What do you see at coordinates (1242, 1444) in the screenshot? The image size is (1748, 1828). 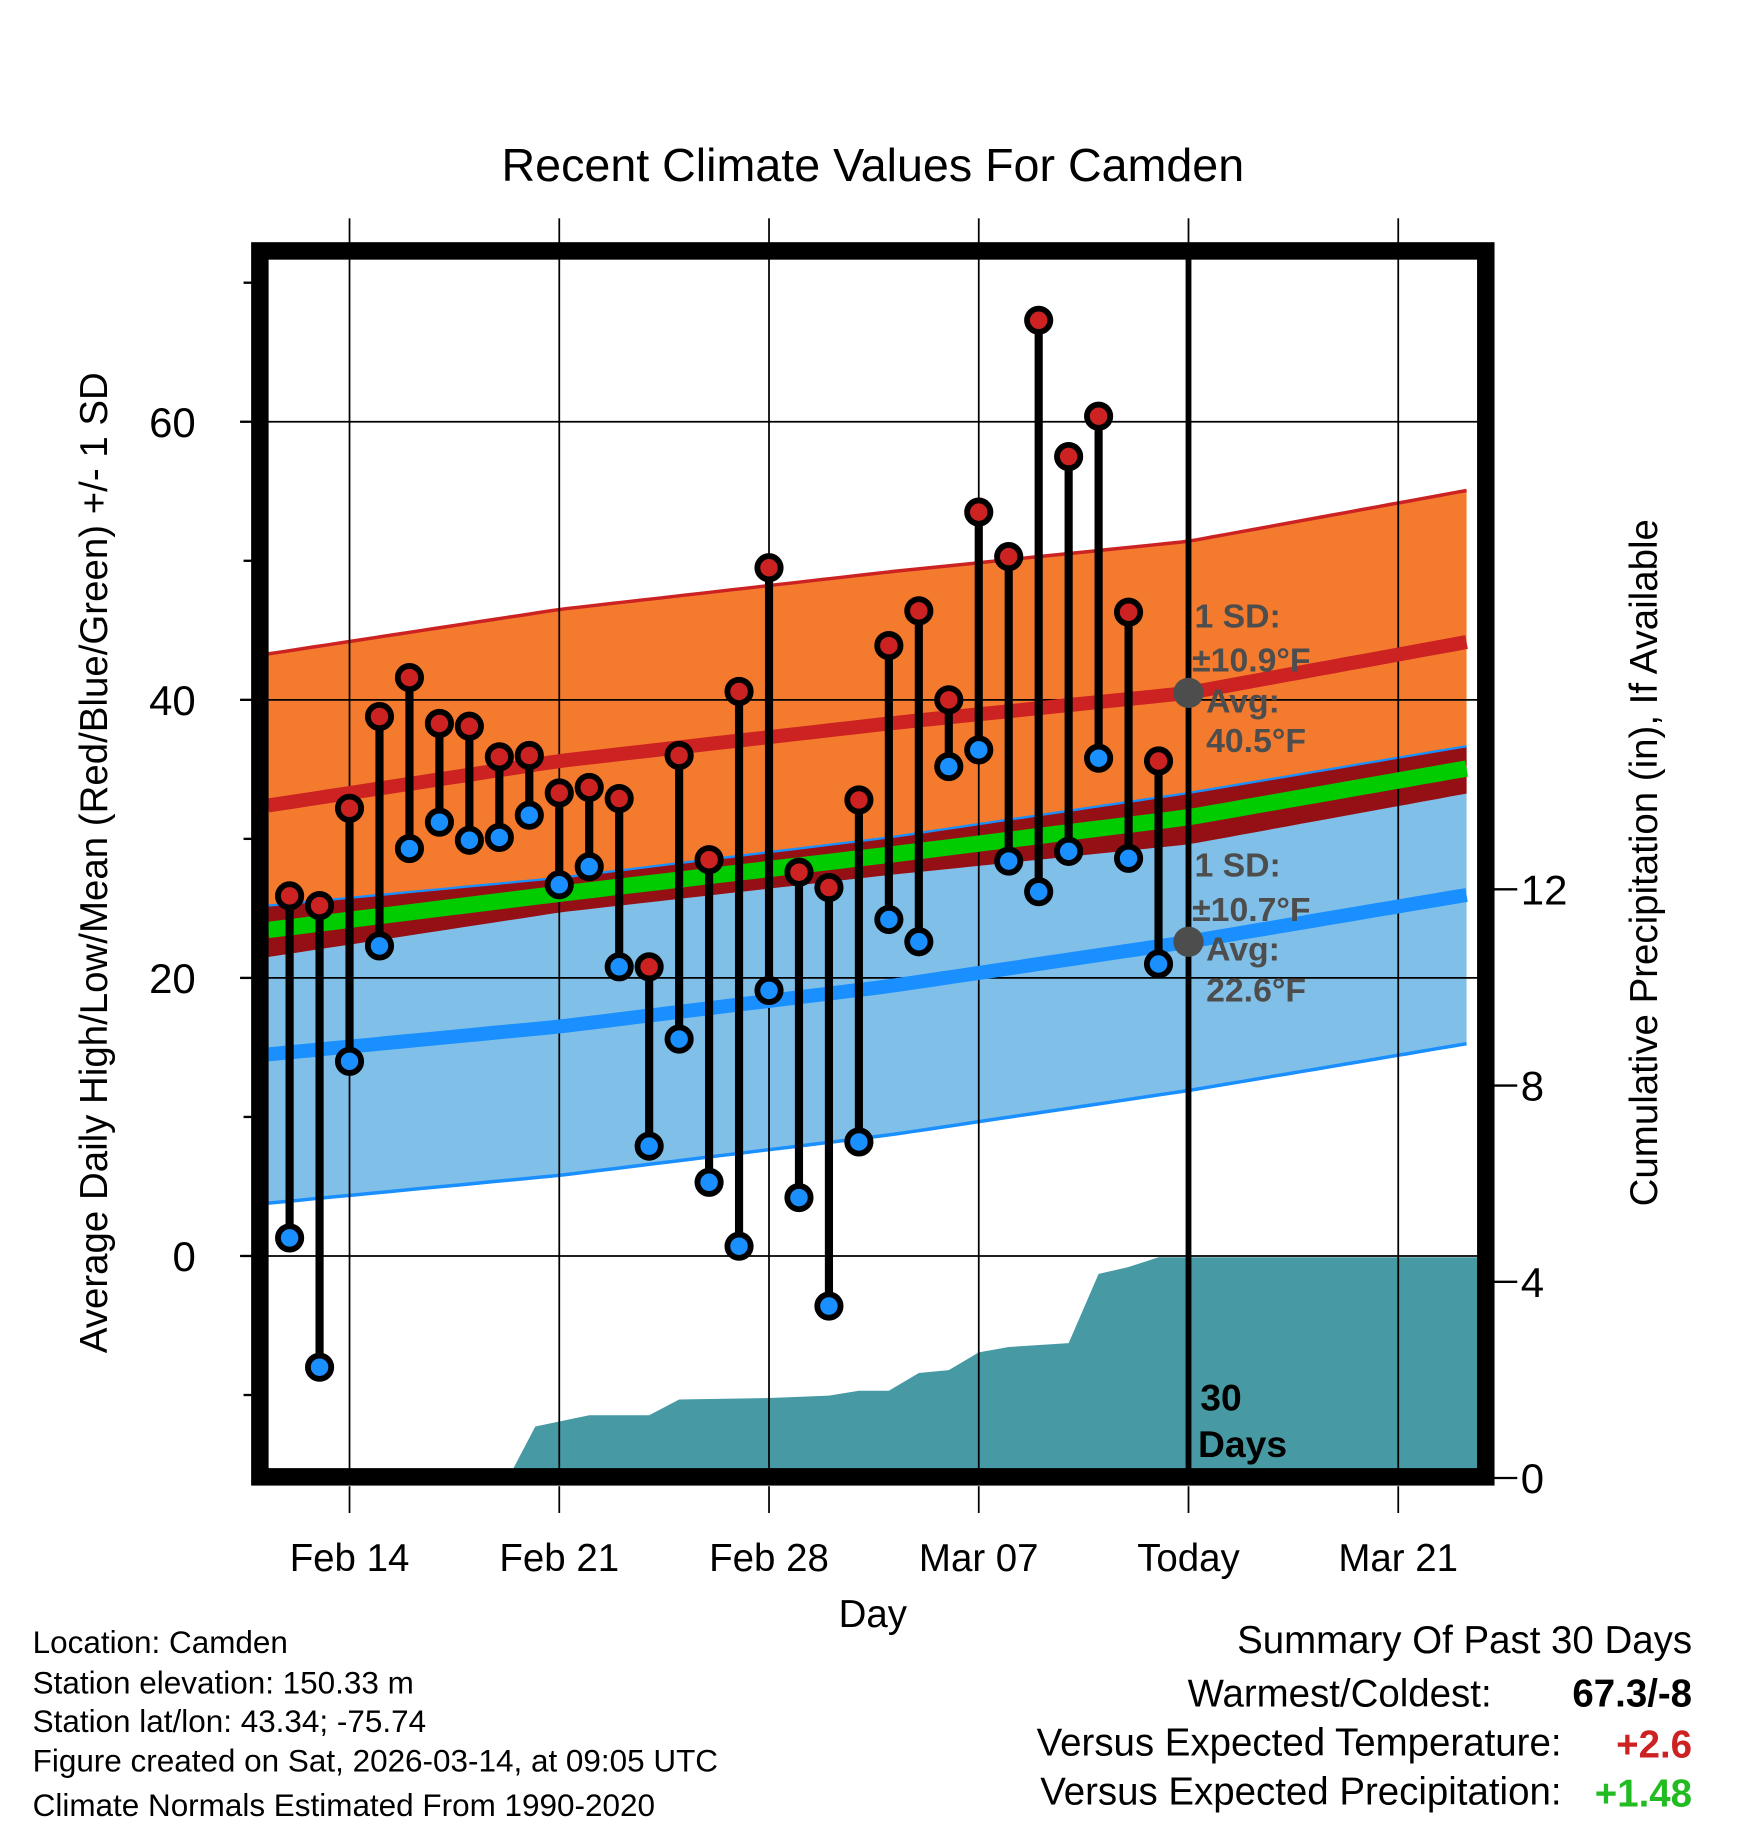 I see `days-count-unit: Days` at bounding box center [1242, 1444].